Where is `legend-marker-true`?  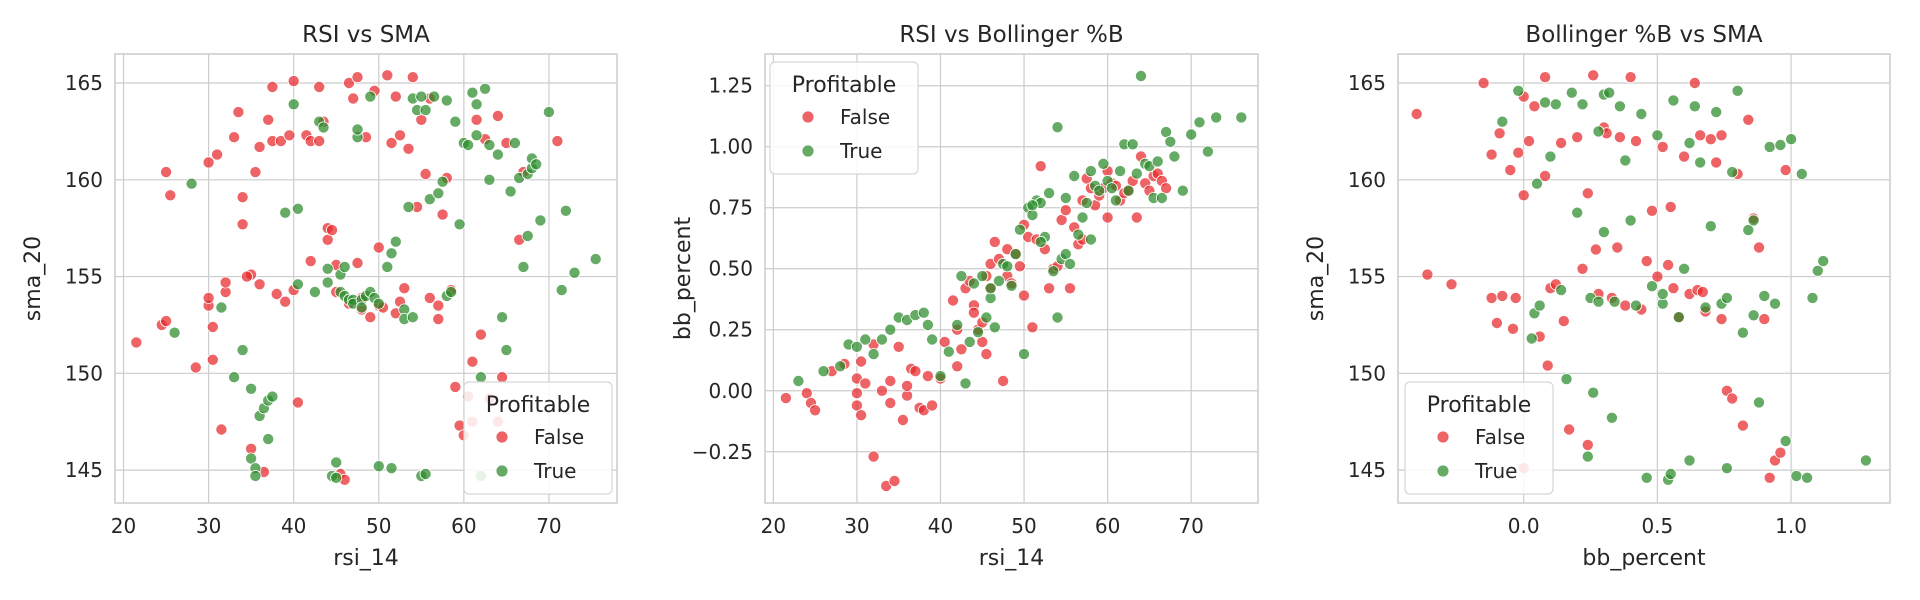
legend-marker-true is located at coordinates (1443, 471).